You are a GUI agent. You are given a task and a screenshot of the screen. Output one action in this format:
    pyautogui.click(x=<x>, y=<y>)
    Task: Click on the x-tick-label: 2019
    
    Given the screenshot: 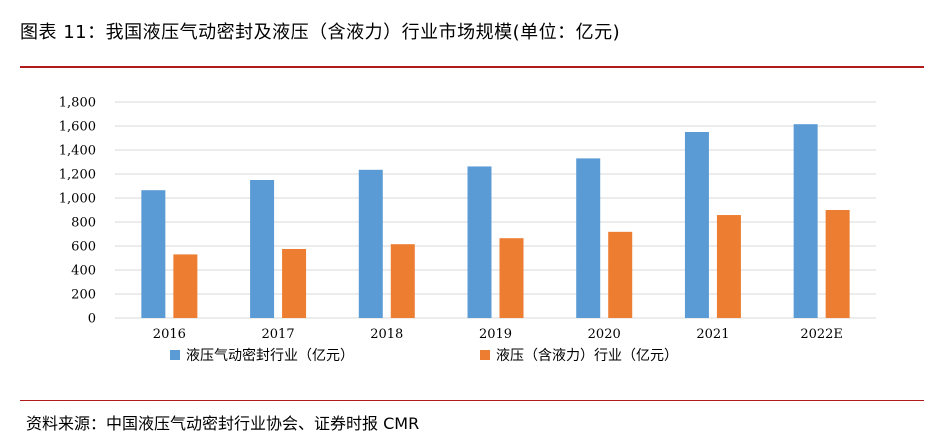 What is the action you would take?
    pyautogui.click(x=495, y=334)
    